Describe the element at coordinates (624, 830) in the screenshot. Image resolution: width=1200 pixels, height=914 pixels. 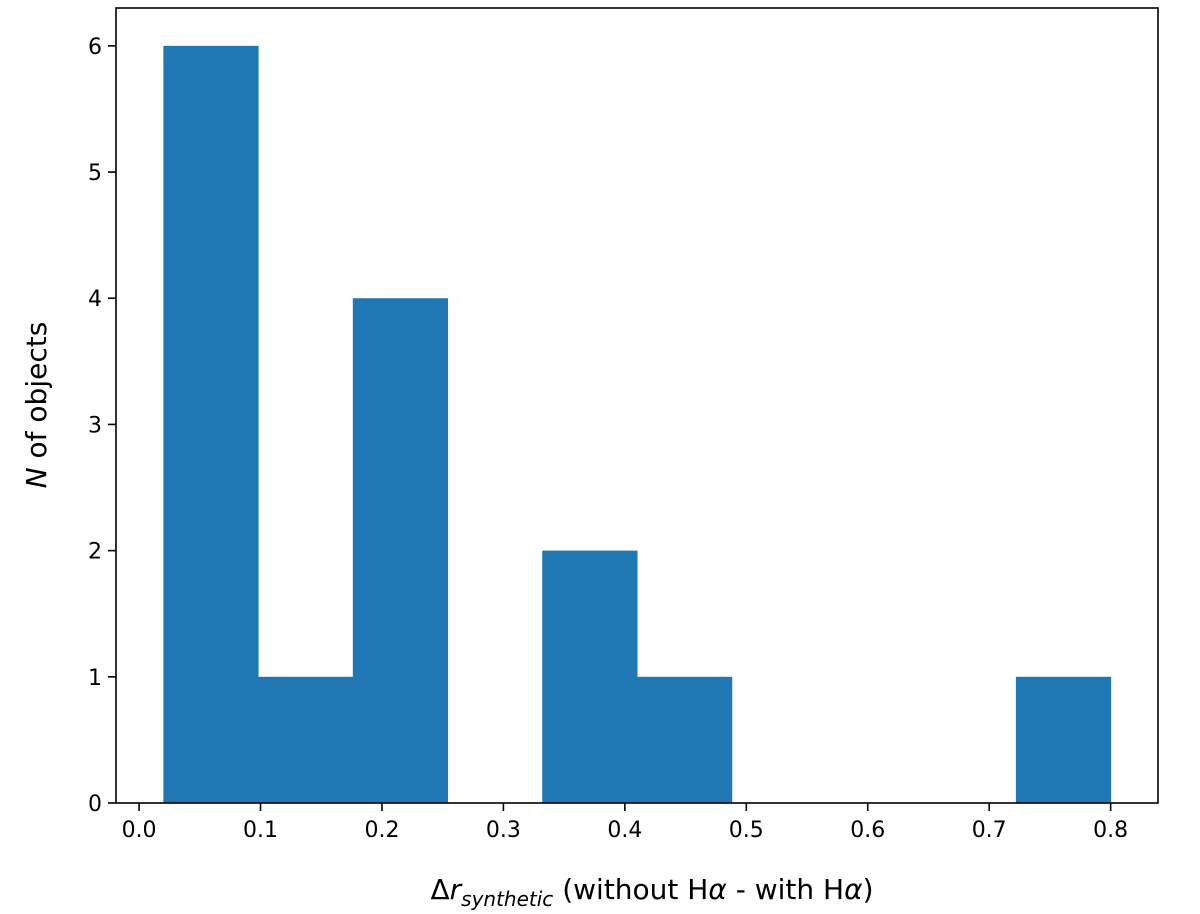
I see `x-tick-label: 0.4` at that location.